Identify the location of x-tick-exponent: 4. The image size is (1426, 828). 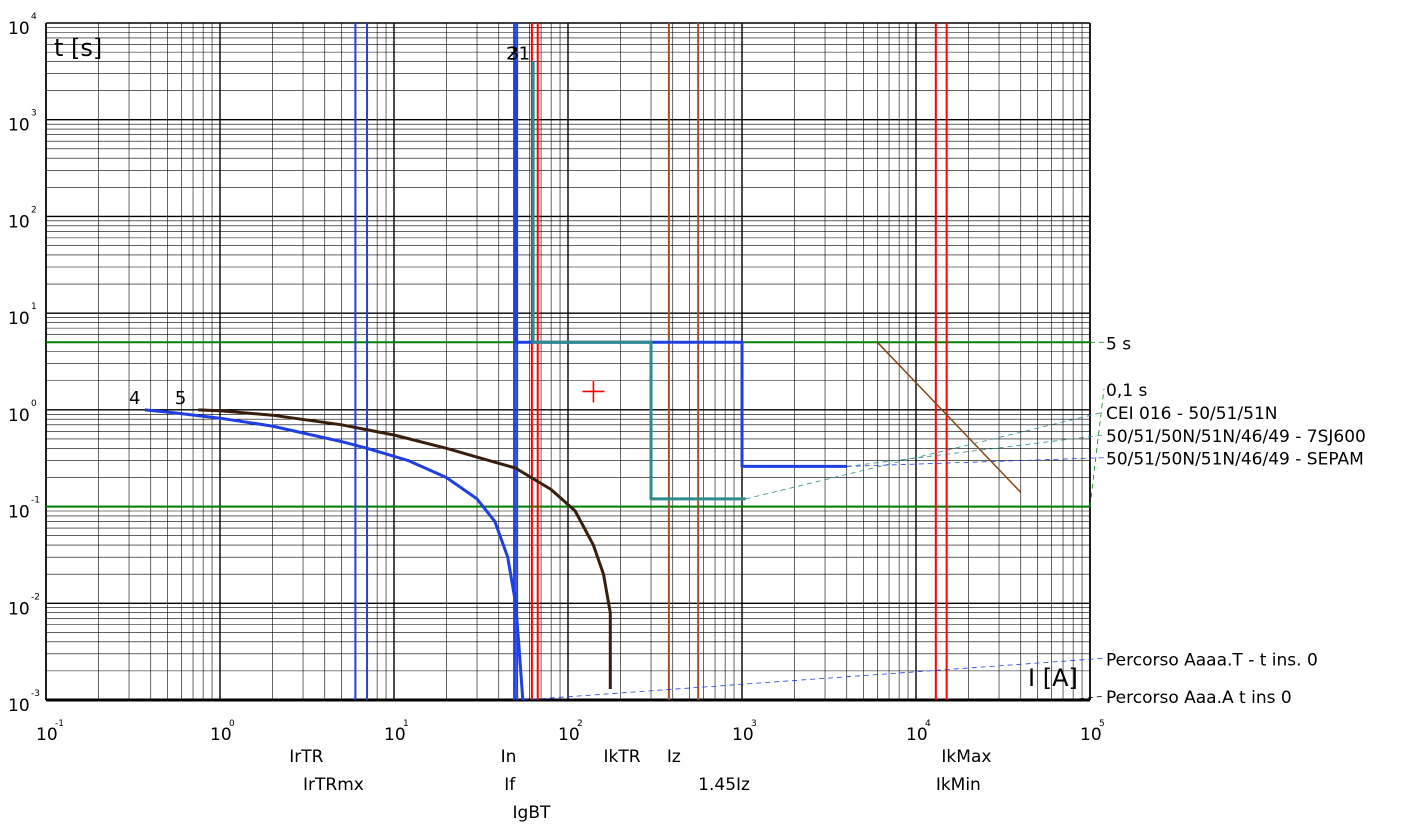
(928, 724).